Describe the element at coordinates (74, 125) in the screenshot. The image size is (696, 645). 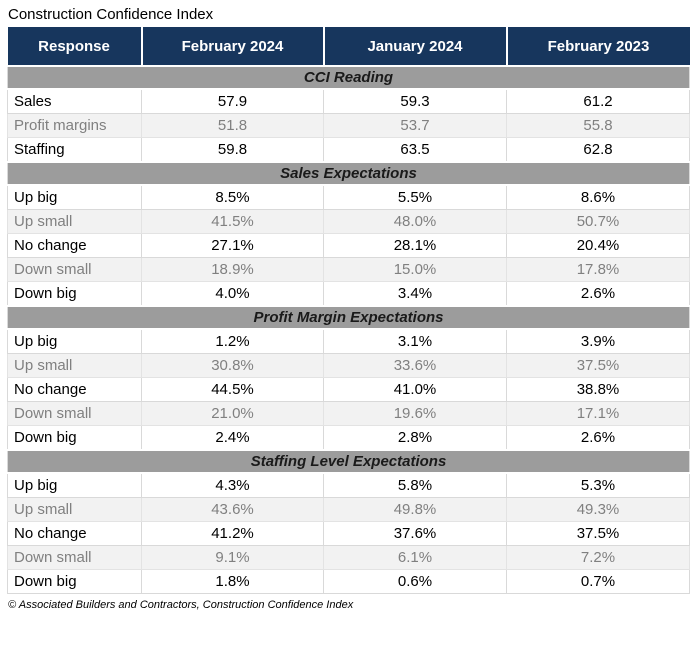
I see `row-label: Profit margins` at that location.